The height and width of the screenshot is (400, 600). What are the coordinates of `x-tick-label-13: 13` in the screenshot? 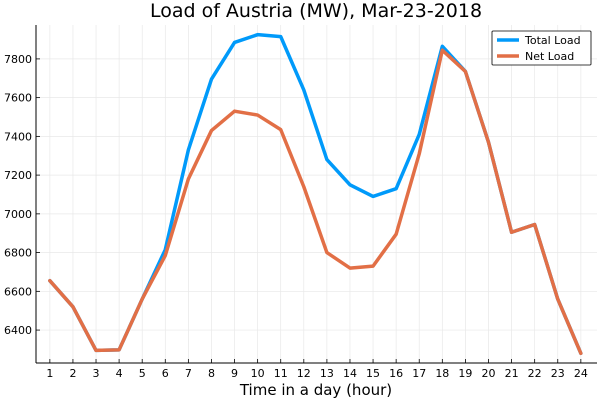 It's located at (327, 373).